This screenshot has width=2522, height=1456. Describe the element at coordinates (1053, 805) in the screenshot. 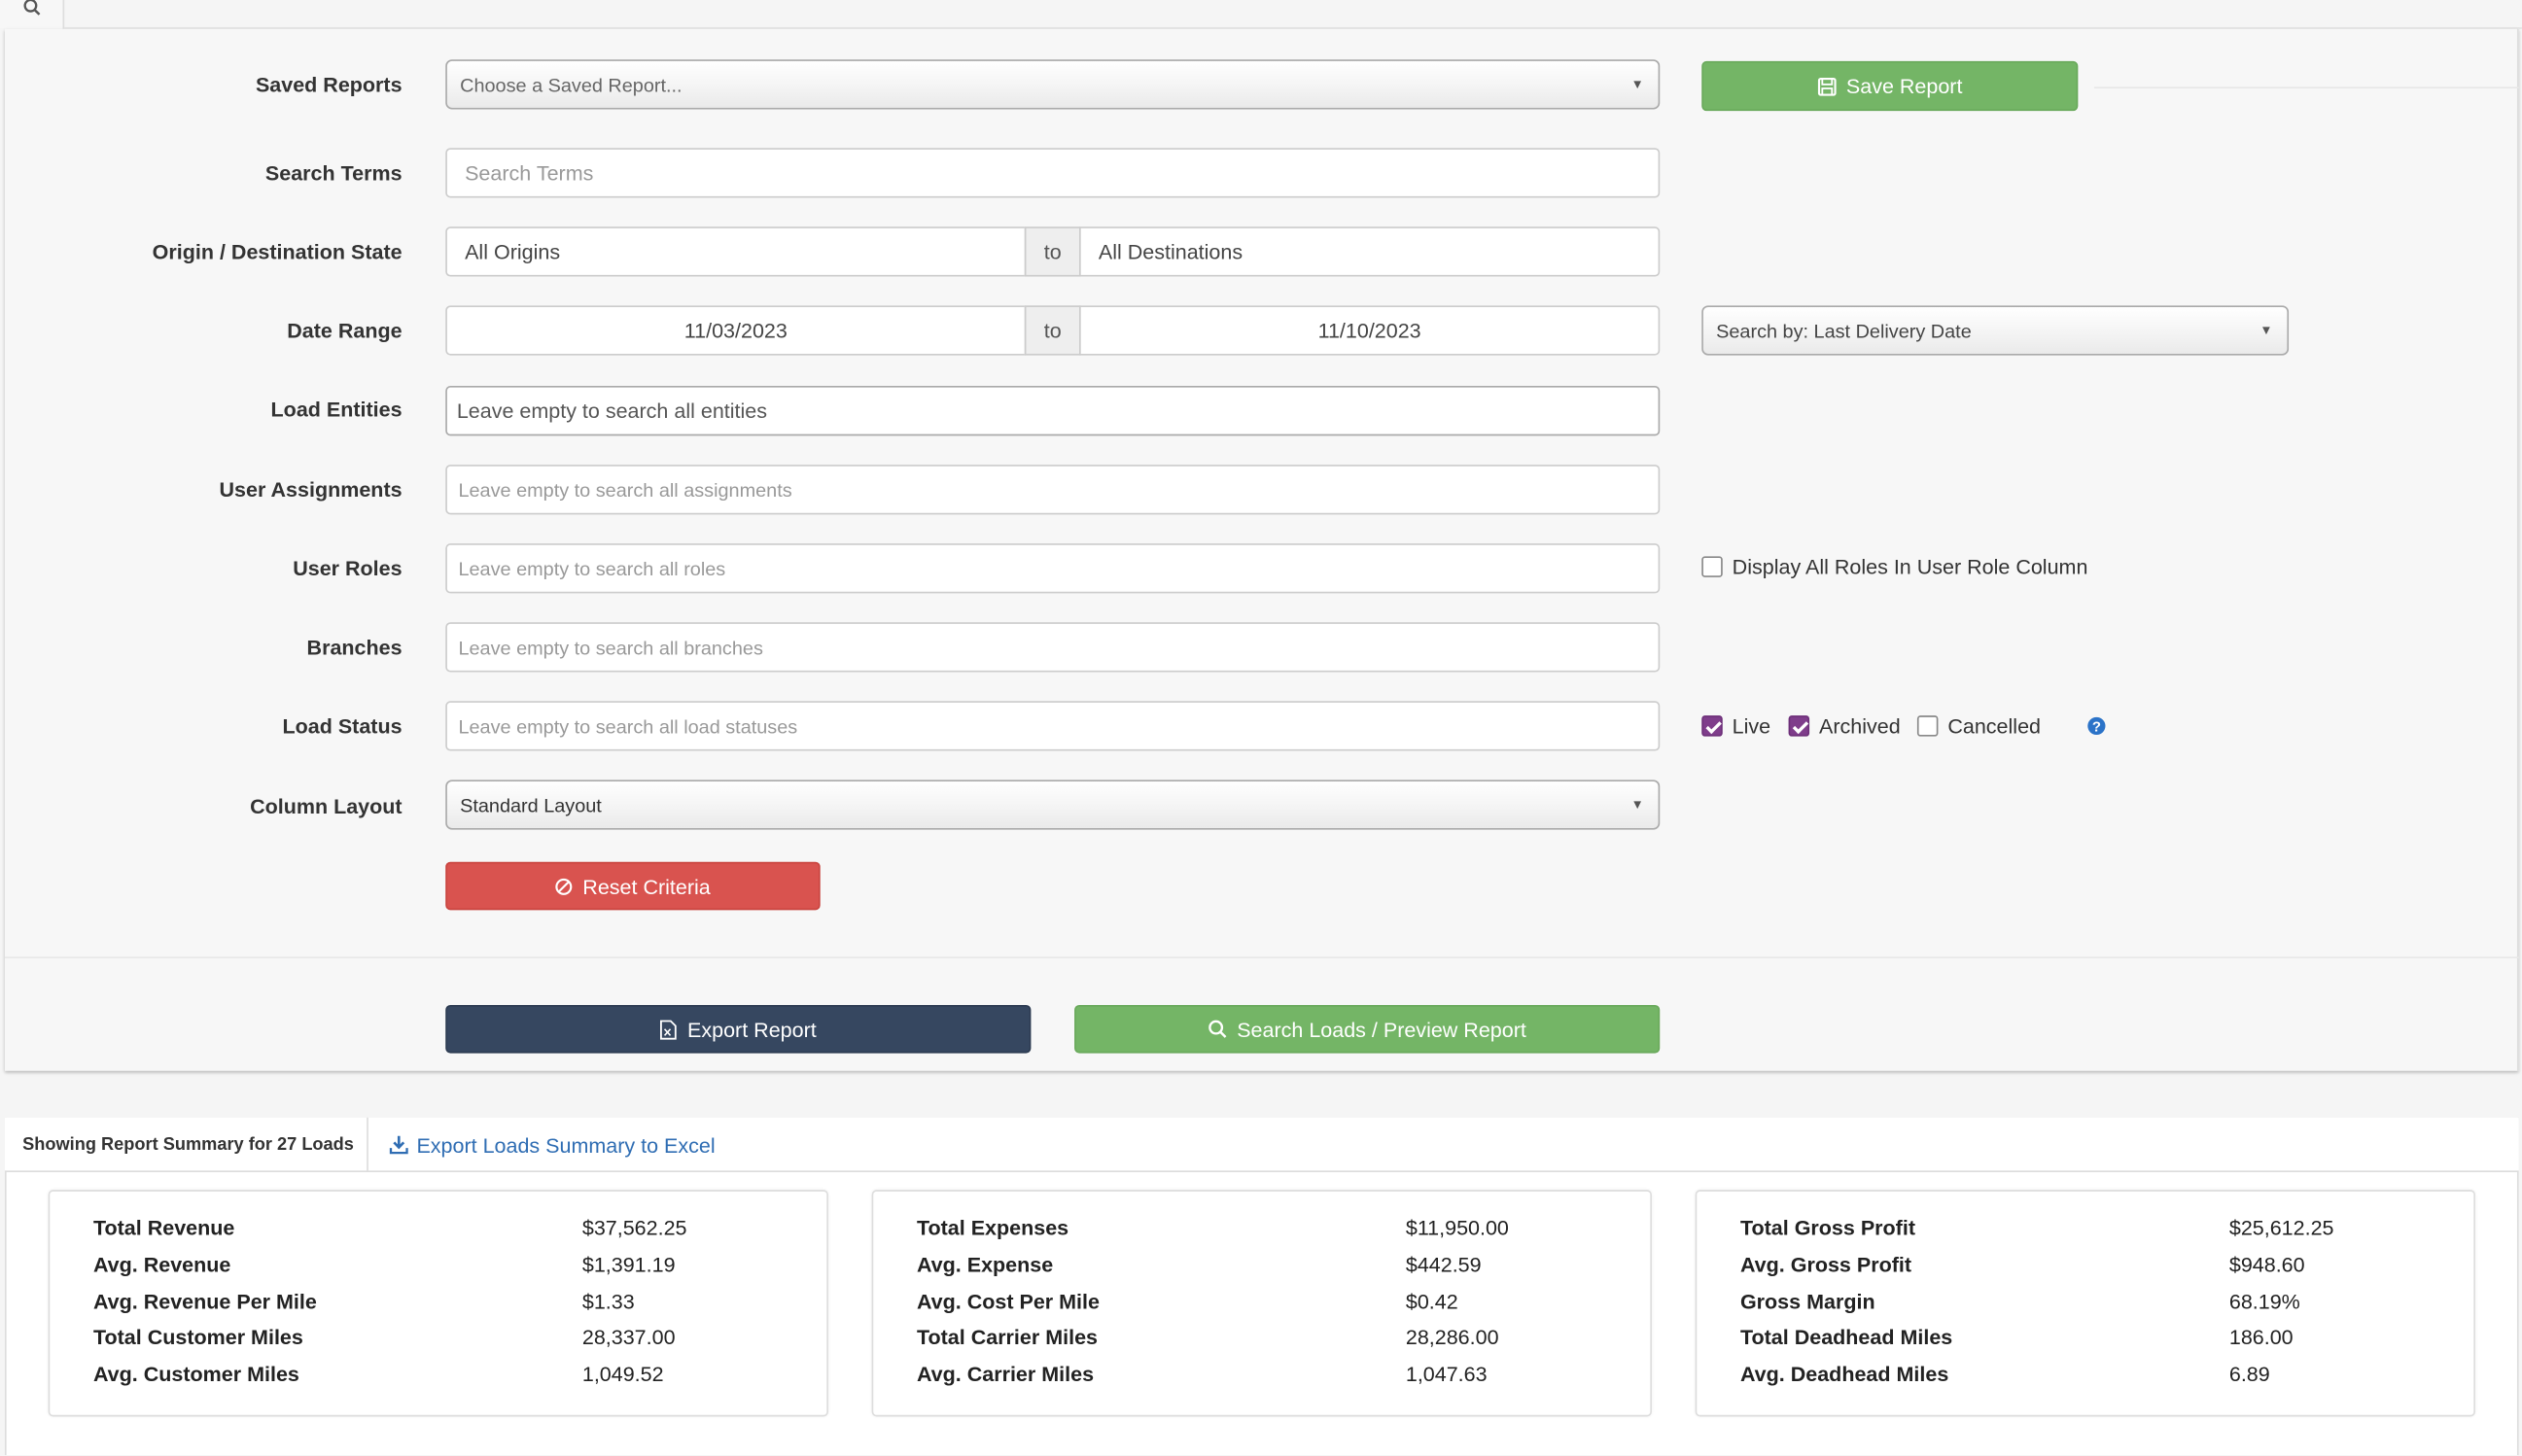

I see `column-layout-select: Standard Layout ▼` at that location.